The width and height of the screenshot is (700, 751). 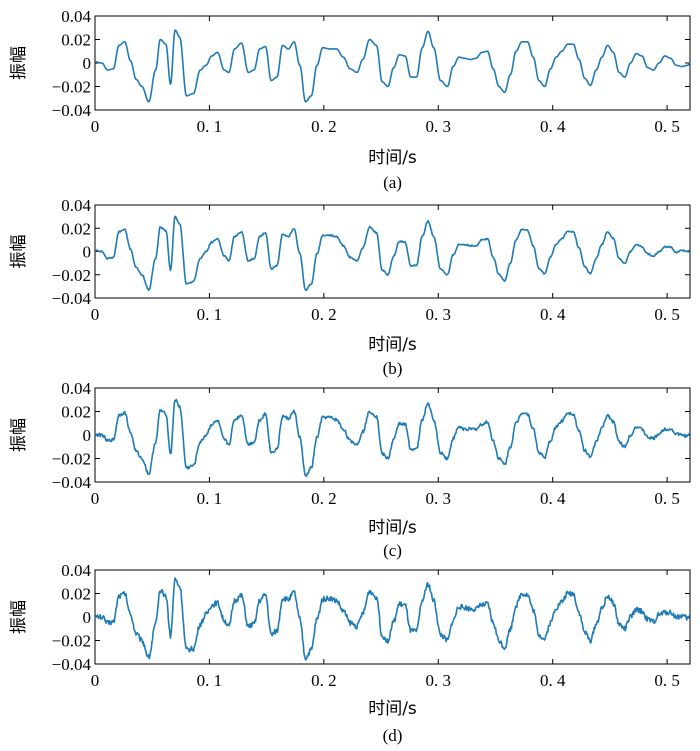 What do you see at coordinates (392, 182) in the screenshot?
I see `panel-label: (a)` at bounding box center [392, 182].